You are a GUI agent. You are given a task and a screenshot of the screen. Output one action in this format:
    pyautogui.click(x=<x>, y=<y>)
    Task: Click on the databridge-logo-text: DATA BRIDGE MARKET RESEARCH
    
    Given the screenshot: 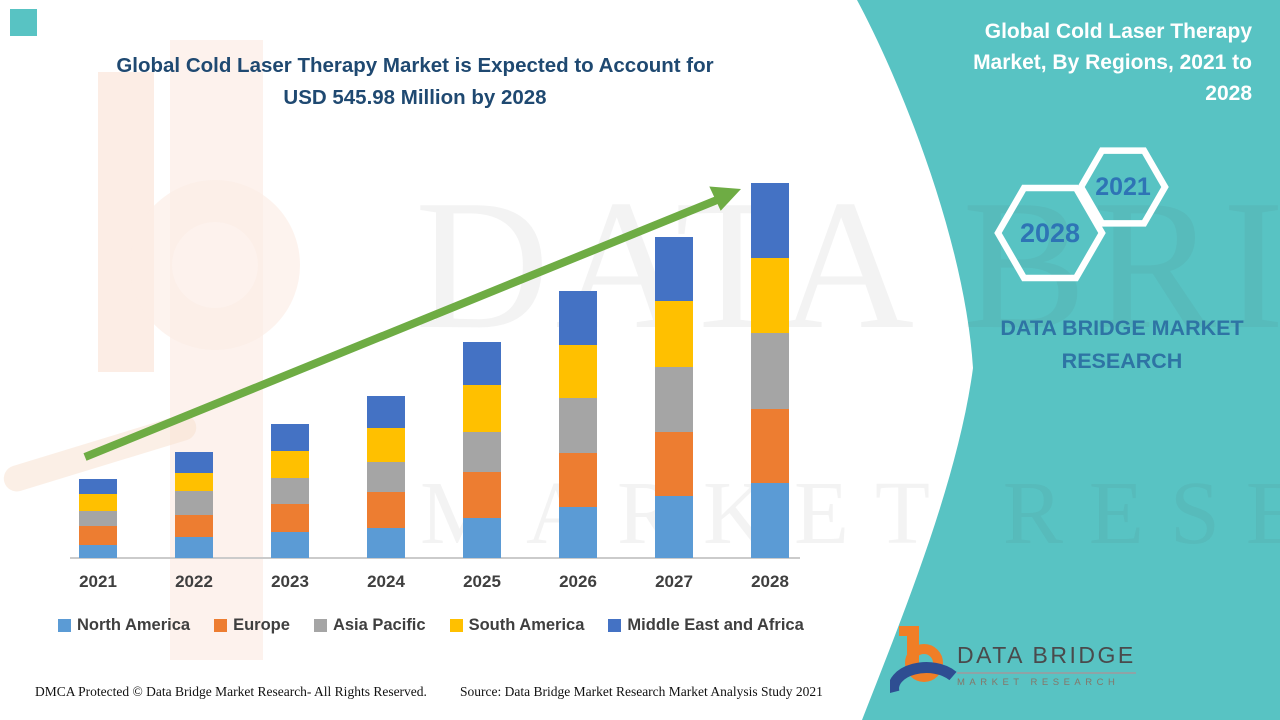 What is the action you would take?
    pyautogui.click(x=1046, y=665)
    